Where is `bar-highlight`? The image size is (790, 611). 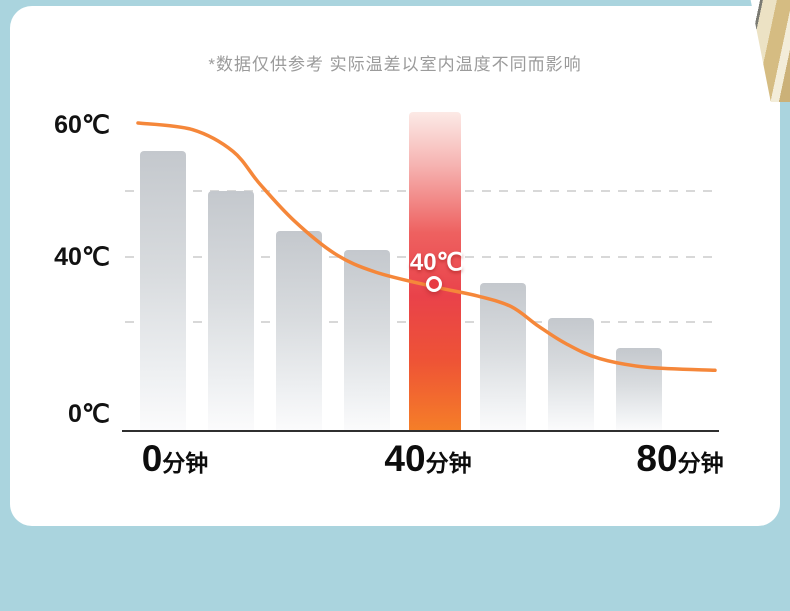
bar-highlight is located at coordinates (435, 271).